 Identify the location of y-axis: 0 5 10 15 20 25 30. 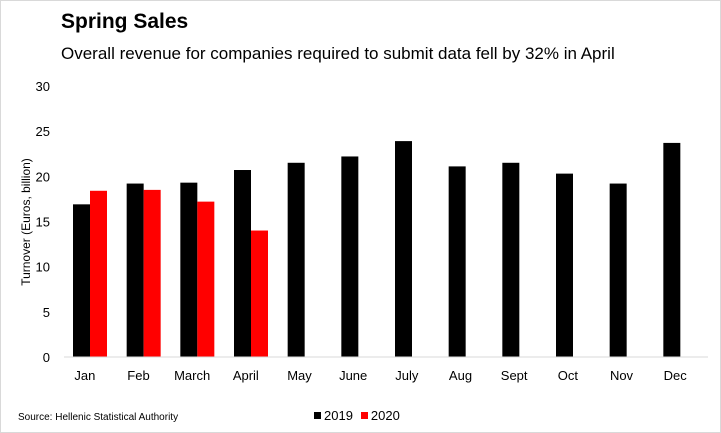
(43, 222).